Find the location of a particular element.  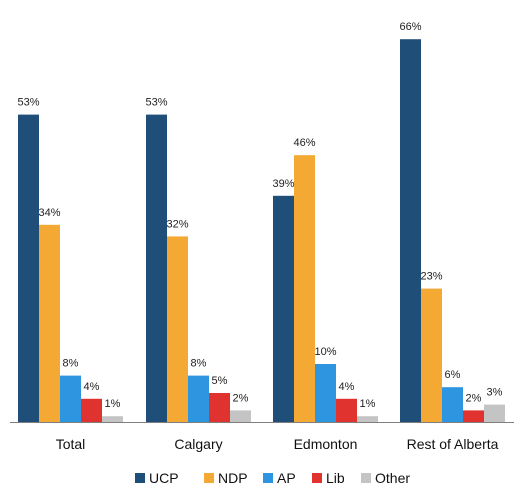

legend-label-other: Other is located at coordinates (392, 478).